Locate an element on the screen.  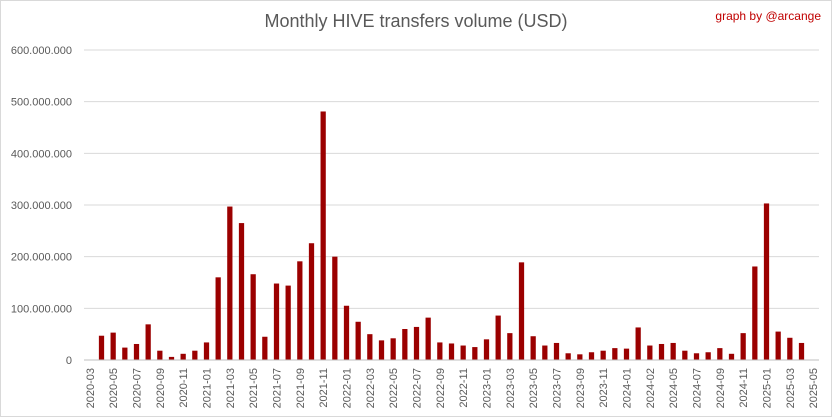
x-tick-label: 2021-01 is located at coordinates (208, 388).